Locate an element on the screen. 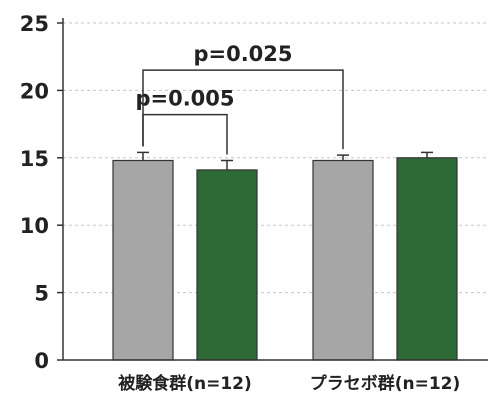  y-tick-label: 25 is located at coordinates (34, 24).